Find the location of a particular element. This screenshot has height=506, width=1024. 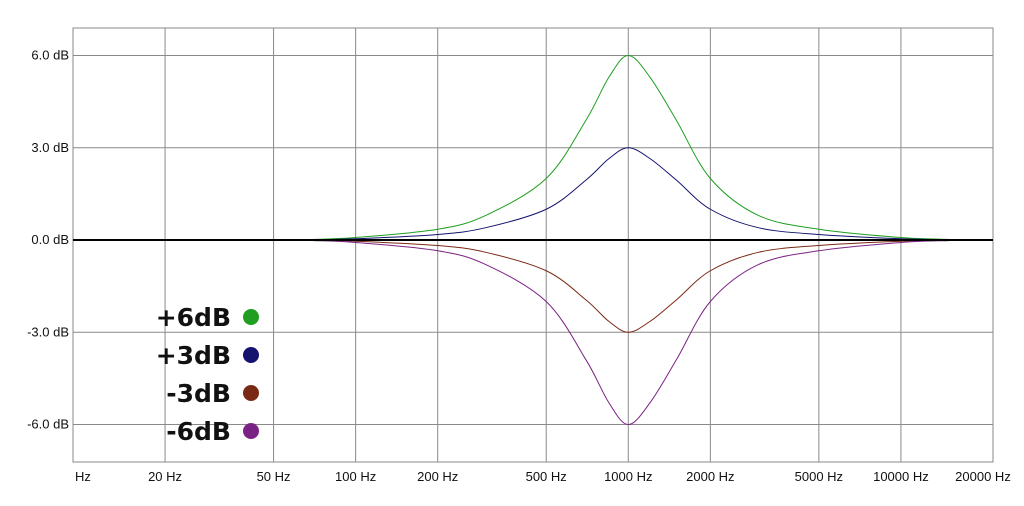

y-tick-label: -3.0 dB is located at coordinates (48, 331).